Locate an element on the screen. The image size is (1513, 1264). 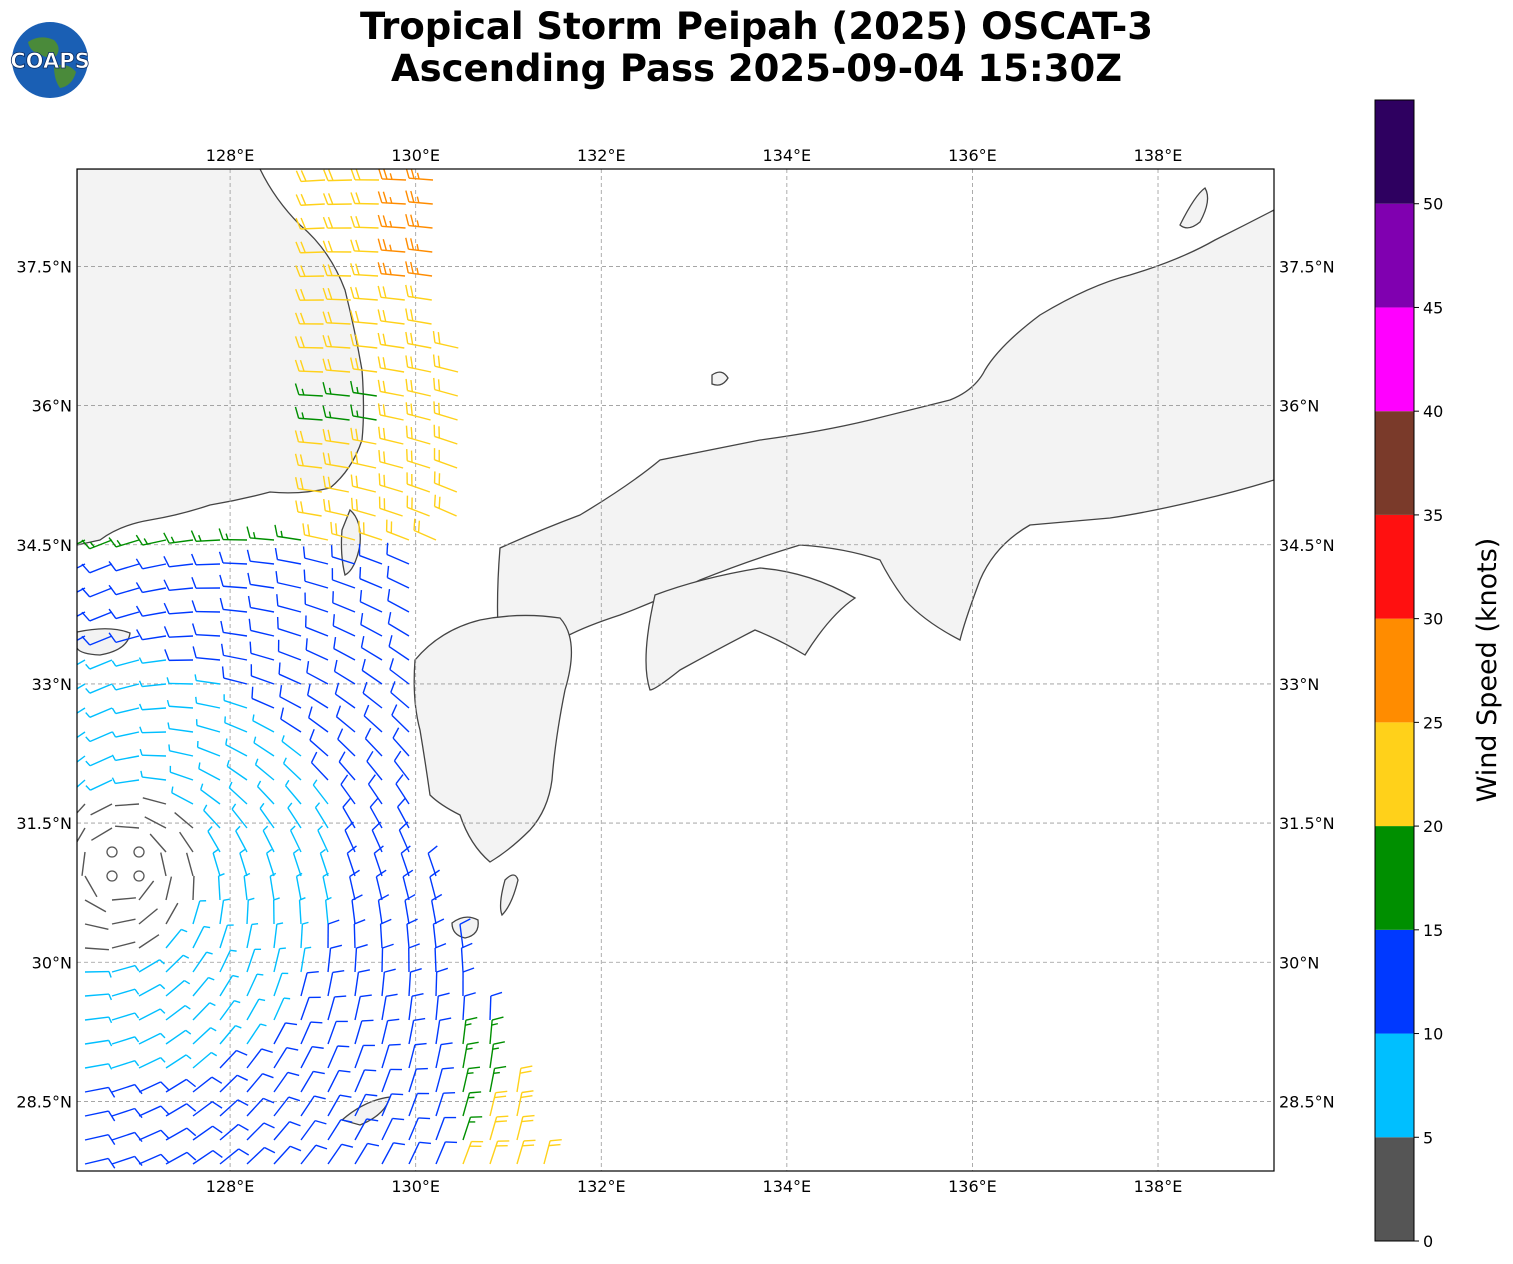
colorbar-frame is located at coordinates (1394, 670).